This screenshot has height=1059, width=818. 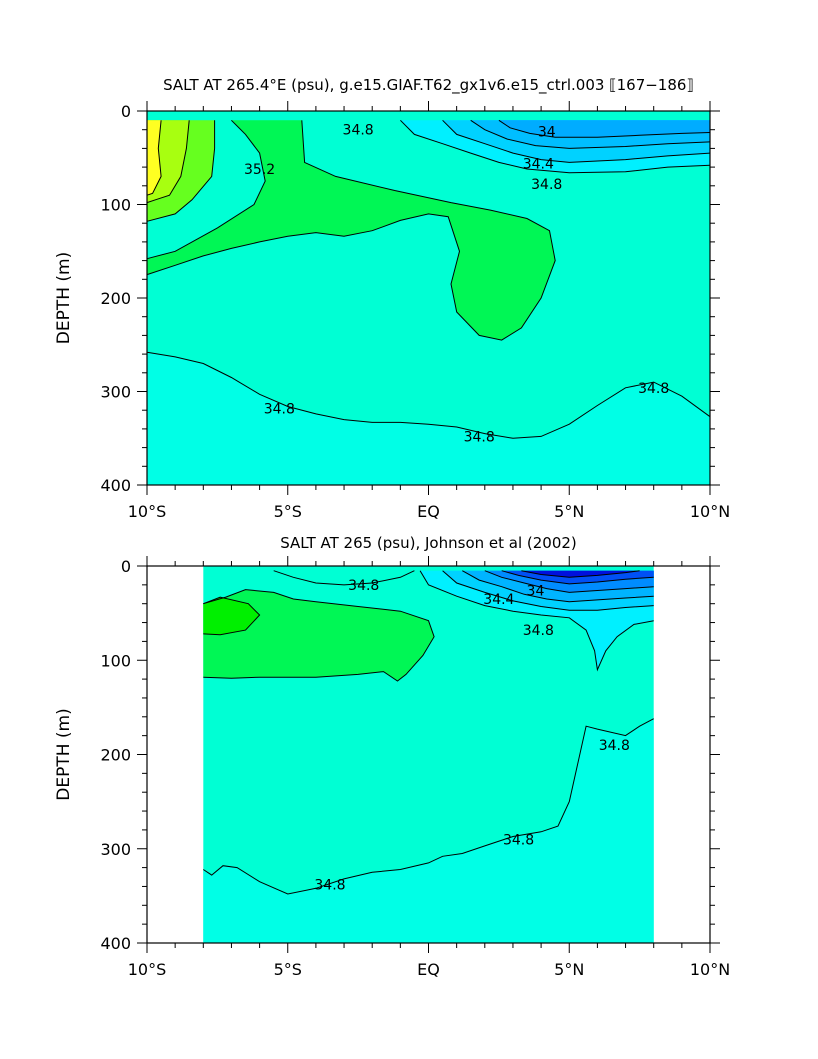 What do you see at coordinates (428, 543) in the screenshot?
I see `chart-title: SALT AT 265 (psu), Johnson et al (2002)` at bounding box center [428, 543].